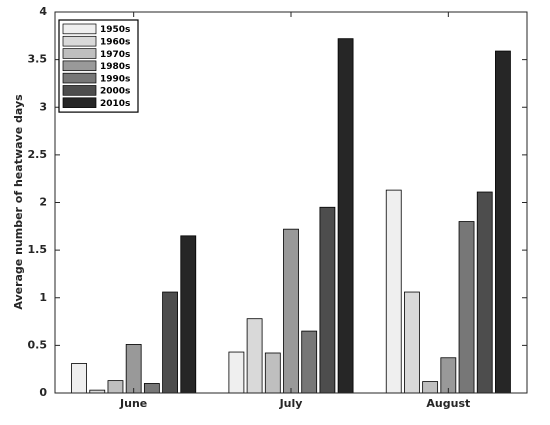 This screenshot has width=550, height=425. Describe the element at coordinates (327, 300) in the screenshot. I see `bar-2000s-July` at that location.